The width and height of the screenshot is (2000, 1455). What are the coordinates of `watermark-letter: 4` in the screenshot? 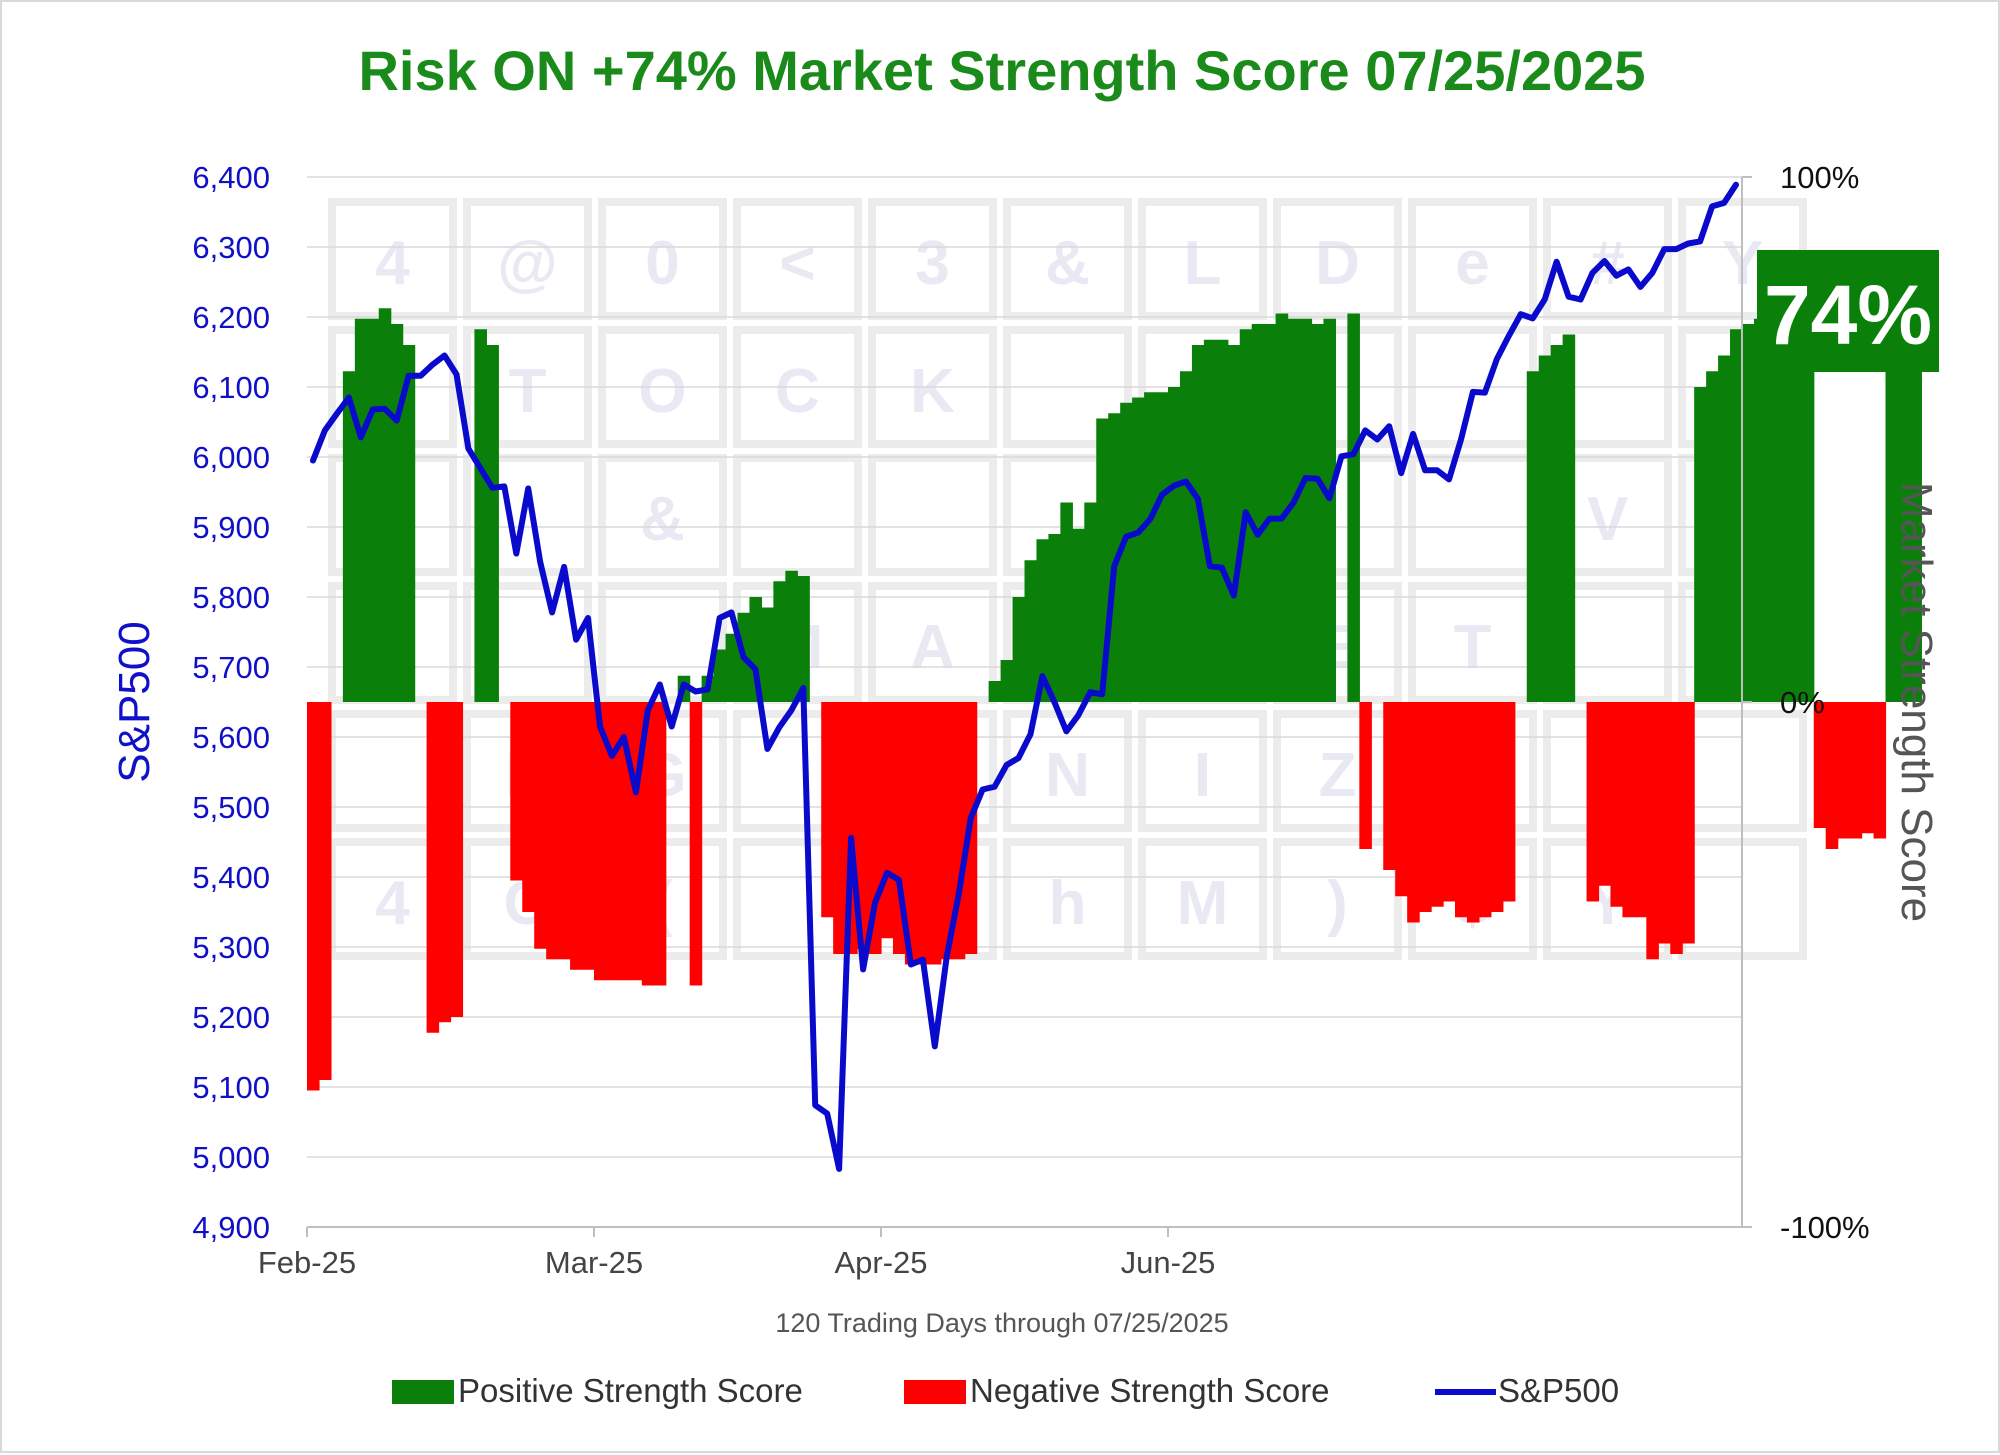 It's located at (392, 903).